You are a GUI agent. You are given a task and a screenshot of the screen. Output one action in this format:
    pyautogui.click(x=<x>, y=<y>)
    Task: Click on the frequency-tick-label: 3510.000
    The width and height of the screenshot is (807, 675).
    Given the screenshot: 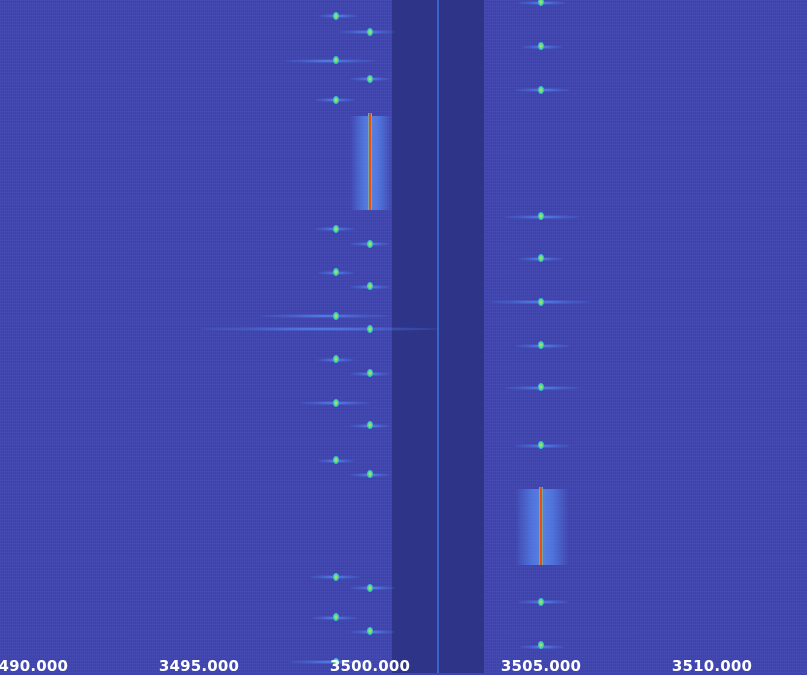 What is the action you would take?
    pyautogui.click(x=712, y=666)
    